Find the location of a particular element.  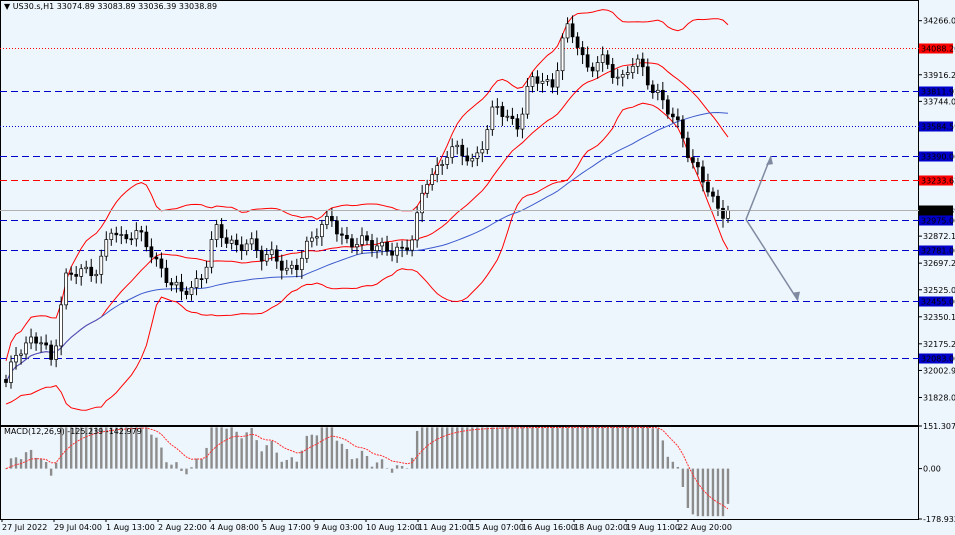

current-price-bg is located at coordinates (936, 210).